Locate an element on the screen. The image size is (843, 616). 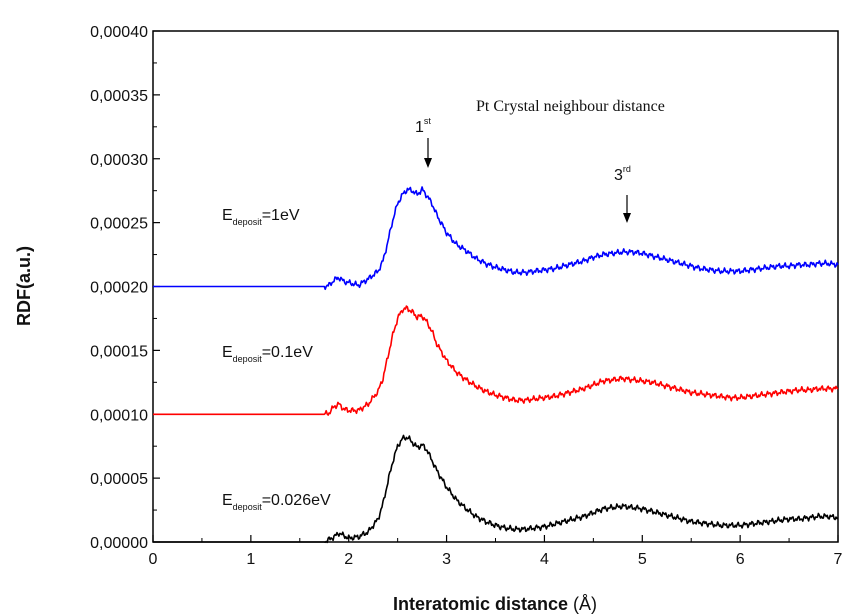
series-label-0026ev-value: =0.026eV is located at coordinates (296, 500).